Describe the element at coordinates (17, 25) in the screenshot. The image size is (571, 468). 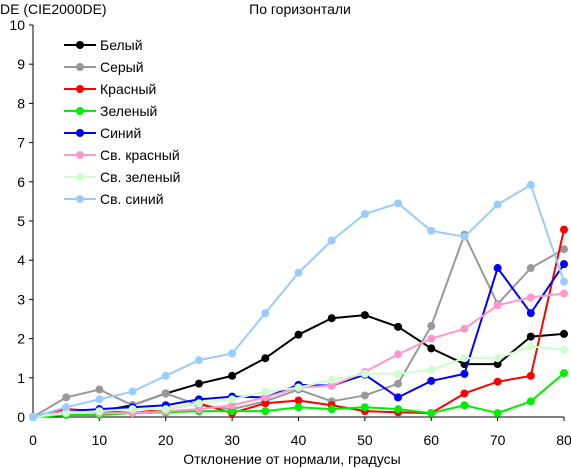
I see `y-tick-label: 10` at that location.